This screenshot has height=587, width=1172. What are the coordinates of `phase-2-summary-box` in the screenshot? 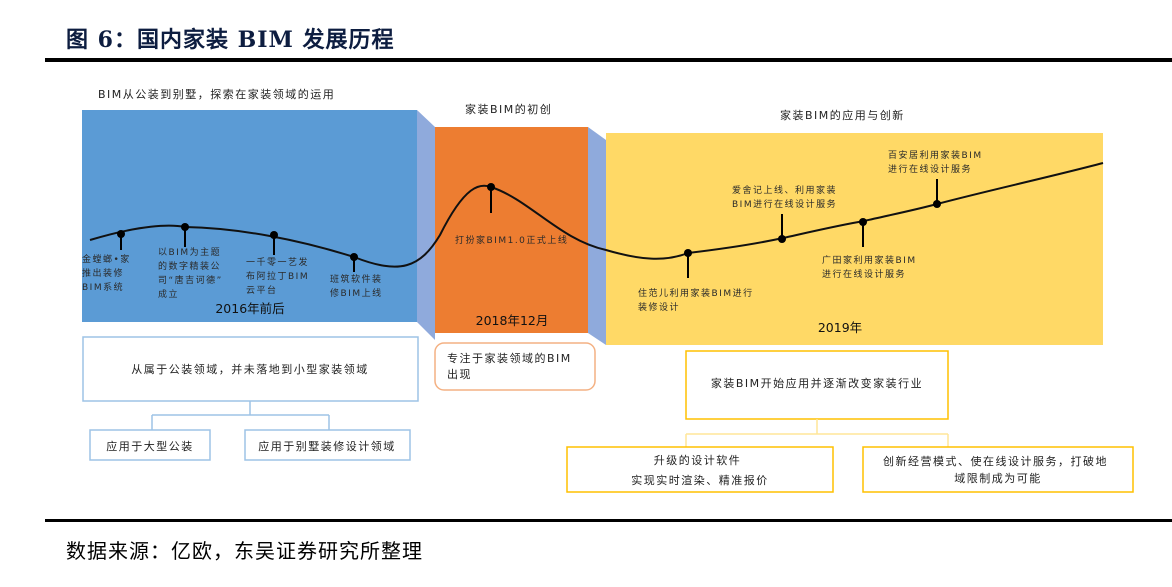 It's located at (515, 366).